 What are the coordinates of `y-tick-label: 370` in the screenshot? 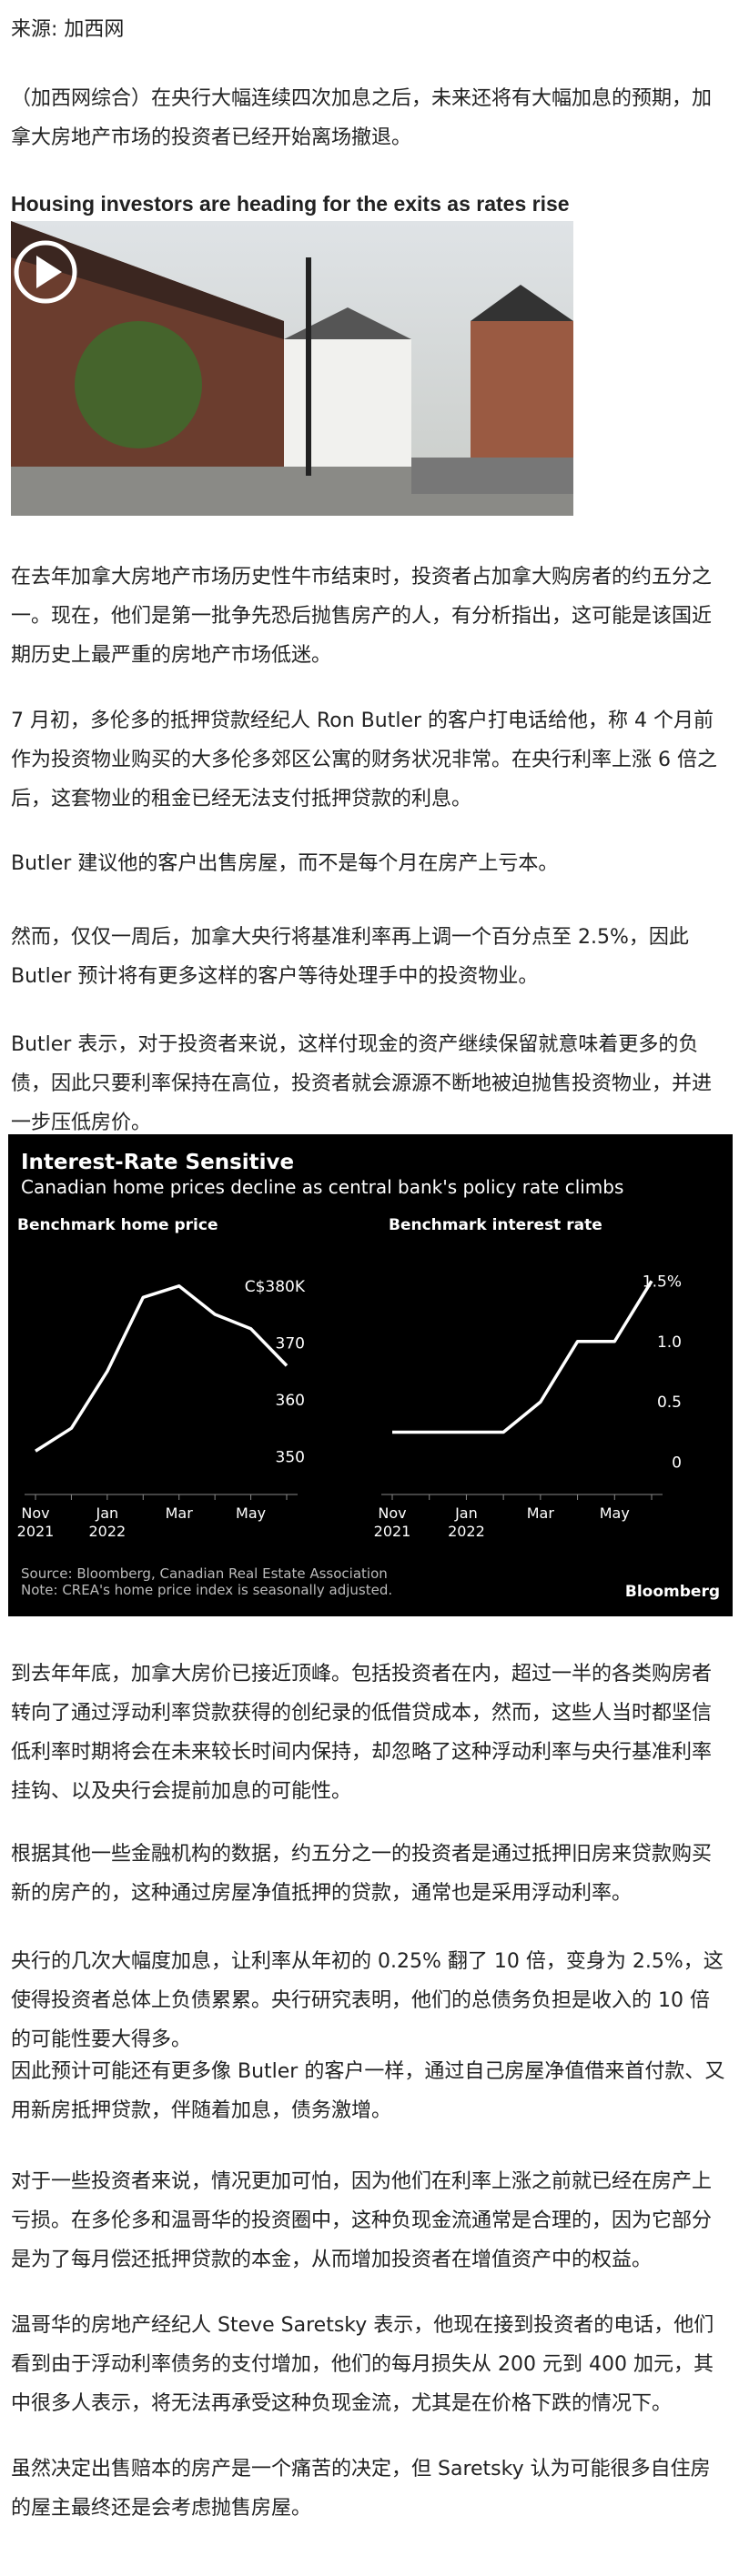 It's located at (290, 1343).